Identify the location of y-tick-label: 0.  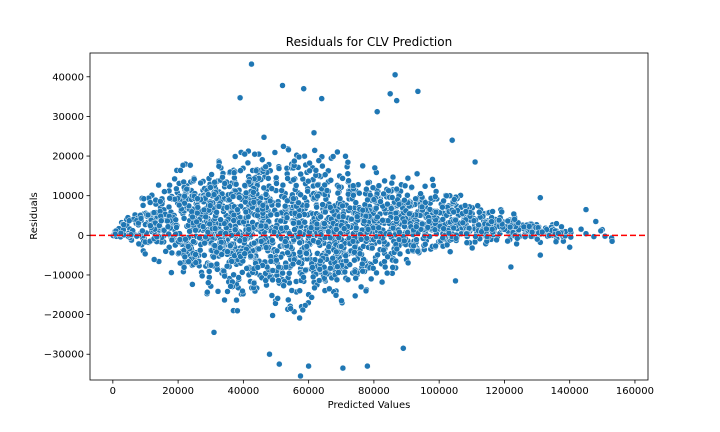
(81, 236).